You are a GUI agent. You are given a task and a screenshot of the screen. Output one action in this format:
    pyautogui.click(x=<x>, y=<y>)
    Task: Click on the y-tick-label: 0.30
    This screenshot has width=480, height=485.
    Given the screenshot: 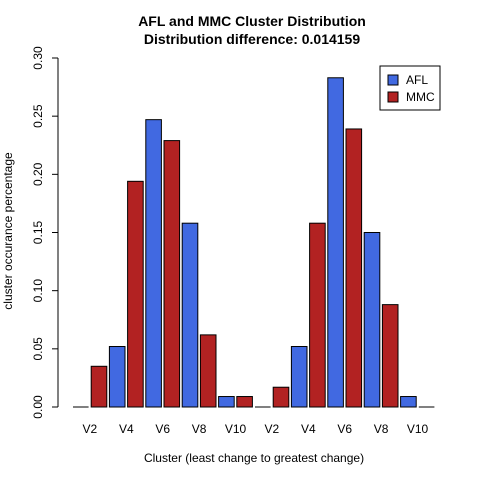 What is the action you would take?
    pyautogui.click(x=38, y=58)
    